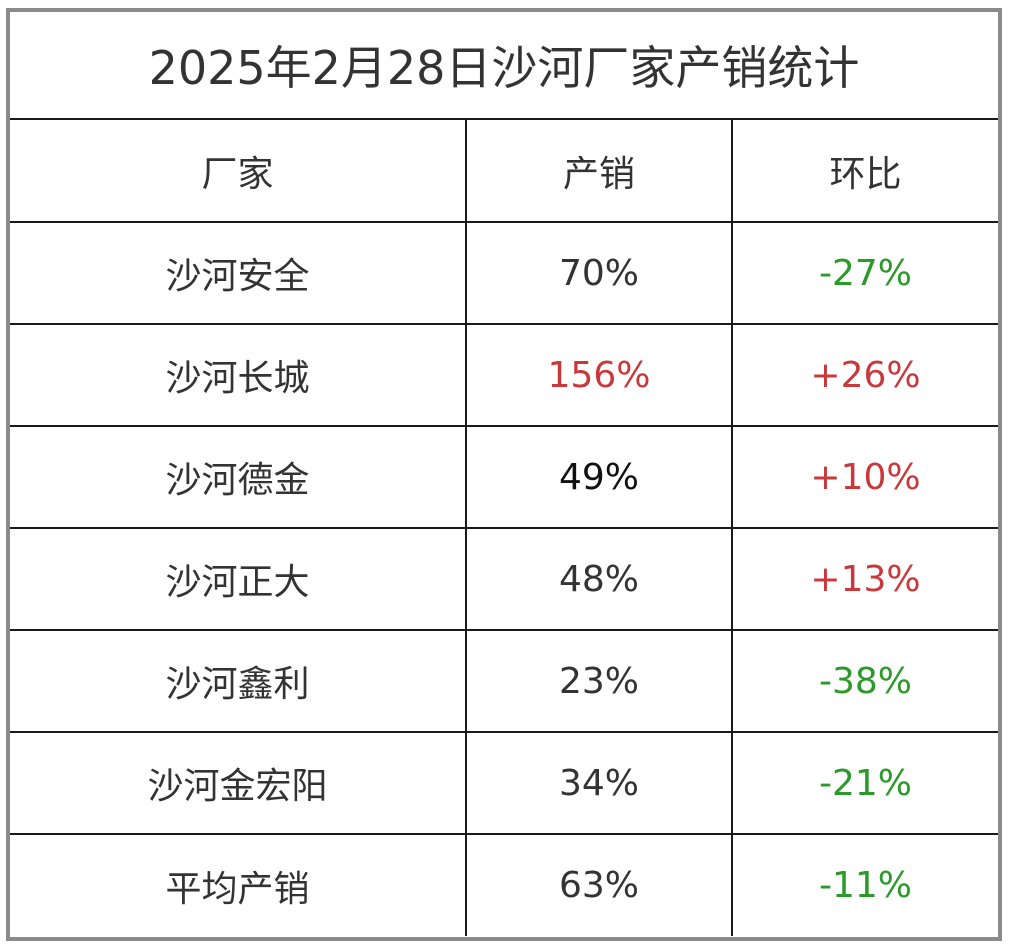 This screenshot has width=1011, height=949. Describe the element at coordinates (238, 375) in the screenshot. I see `manufacturer-cell: 沙河长城` at that location.